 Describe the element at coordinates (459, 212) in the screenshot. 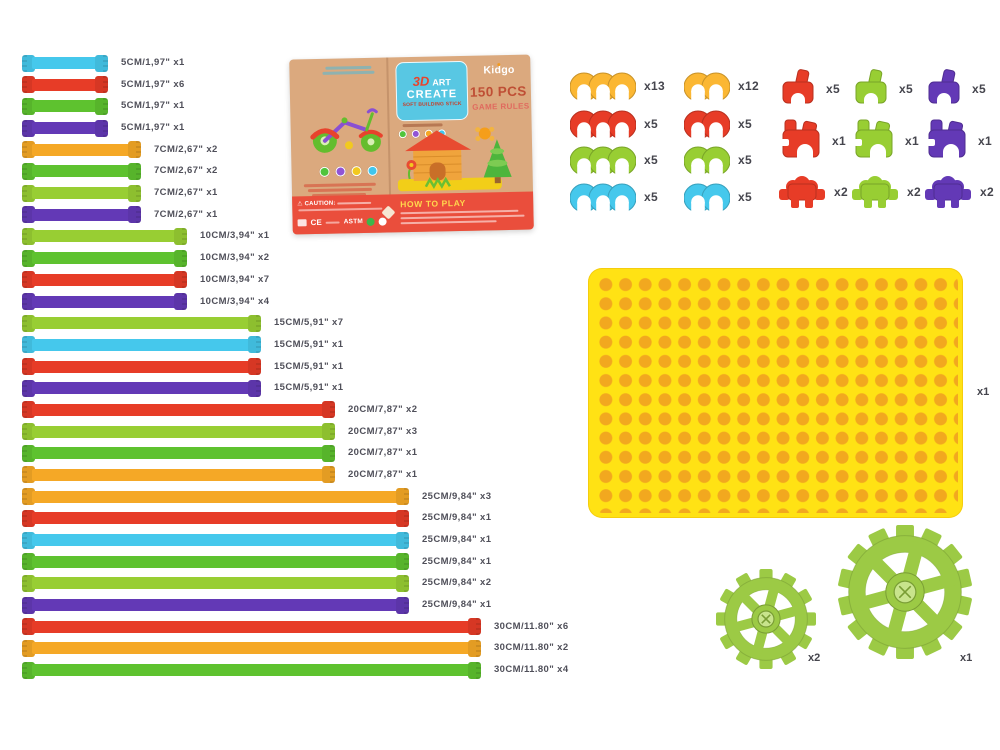

I see `how-to-play-text-line` at that location.